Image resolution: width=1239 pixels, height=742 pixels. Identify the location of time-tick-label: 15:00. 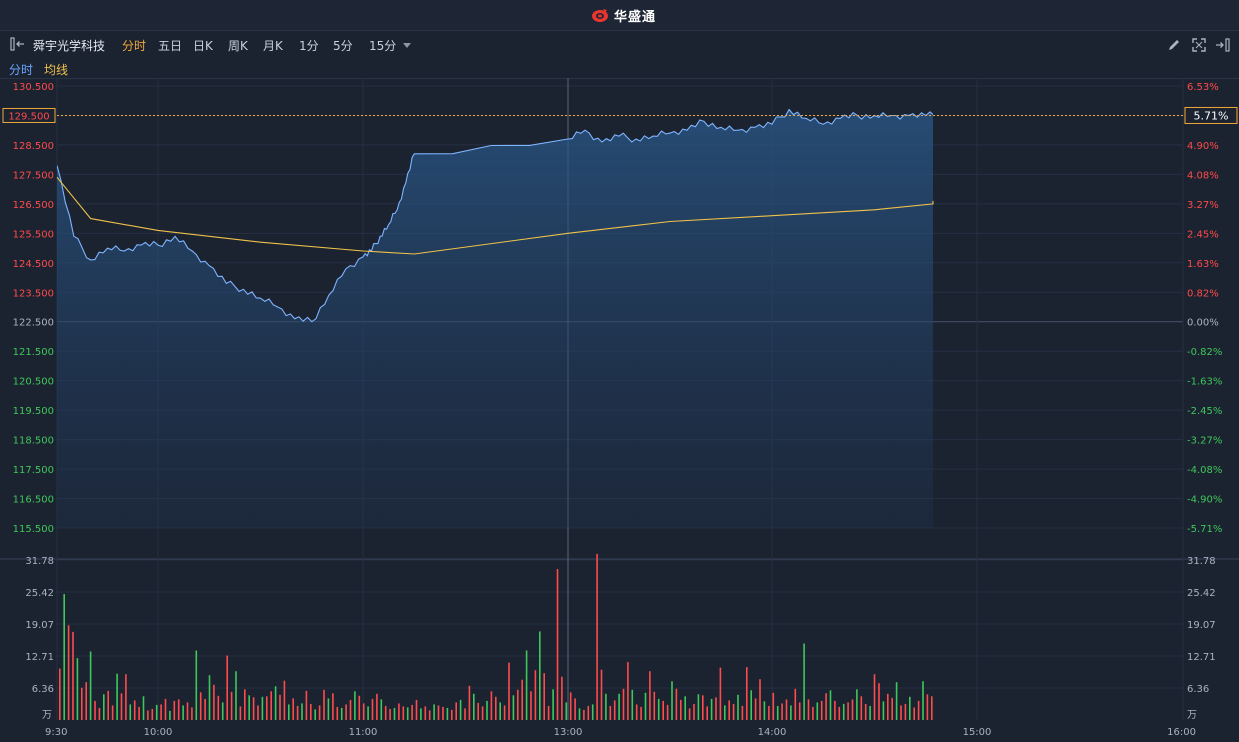
(977, 732).